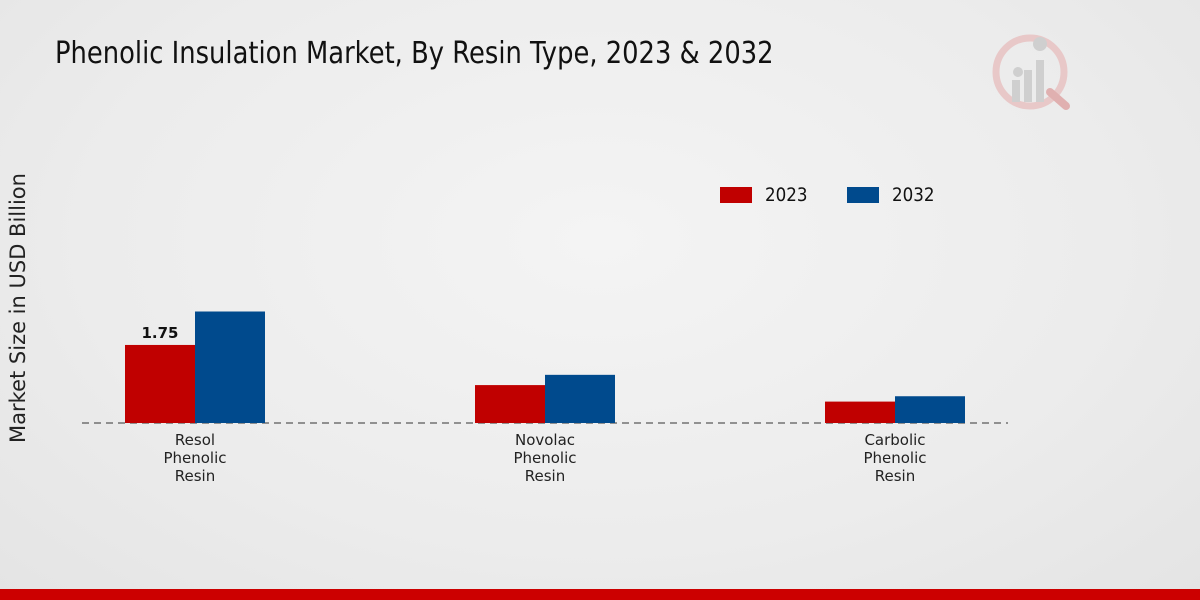 This screenshot has width=1200, height=600. I want to click on data-label-0: 1.75, so click(159, 333).